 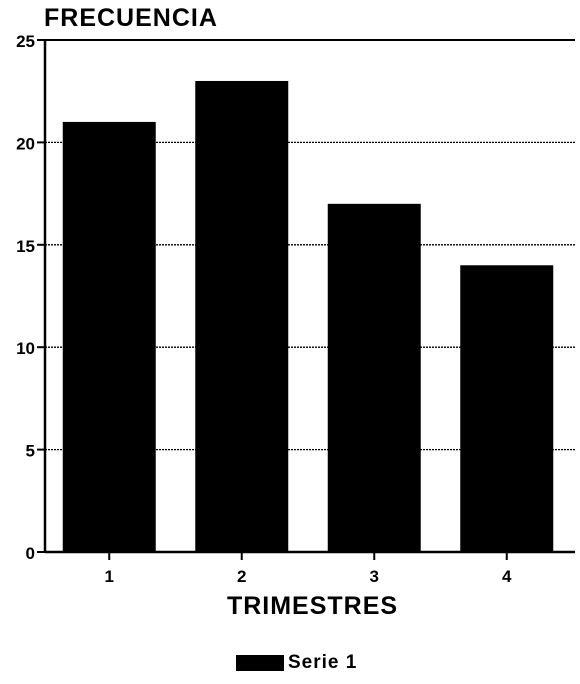 I want to click on y-tick-label: 10, so click(x=25, y=348).